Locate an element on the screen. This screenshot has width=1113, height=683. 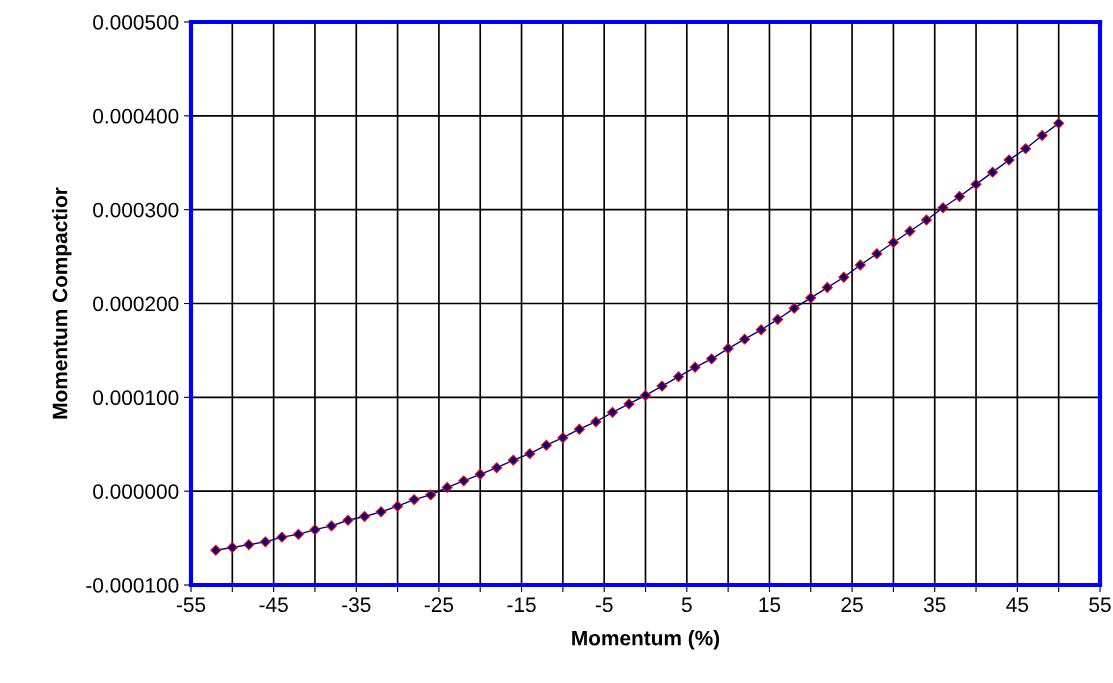
x-tick-label: 35 is located at coordinates (934, 605).